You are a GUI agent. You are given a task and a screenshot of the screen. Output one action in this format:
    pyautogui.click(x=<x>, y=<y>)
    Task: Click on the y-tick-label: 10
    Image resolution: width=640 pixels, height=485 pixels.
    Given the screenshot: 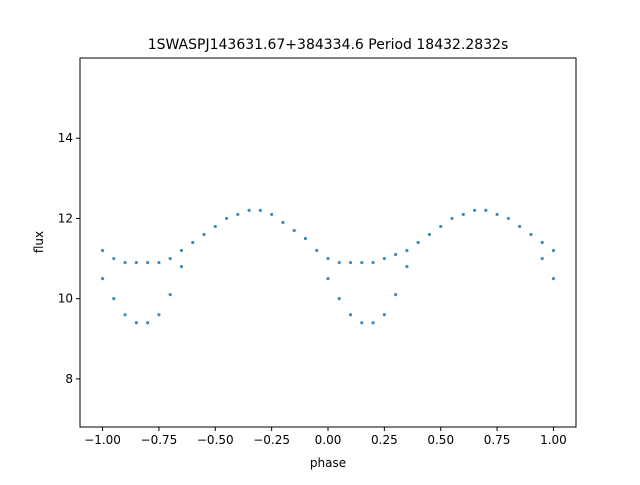 What is the action you would take?
    pyautogui.click(x=65, y=299)
    